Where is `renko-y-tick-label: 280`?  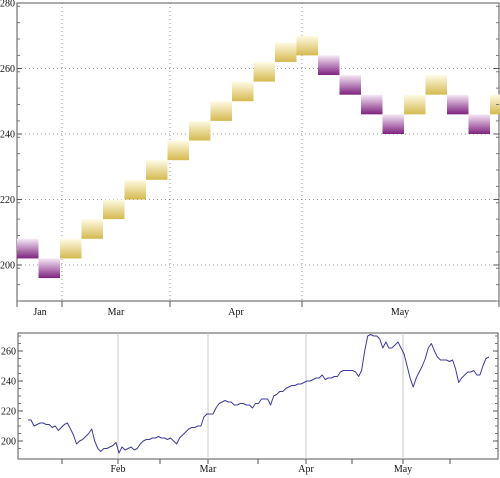
renko-y-tick-label: 280 is located at coordinates (7, 5).